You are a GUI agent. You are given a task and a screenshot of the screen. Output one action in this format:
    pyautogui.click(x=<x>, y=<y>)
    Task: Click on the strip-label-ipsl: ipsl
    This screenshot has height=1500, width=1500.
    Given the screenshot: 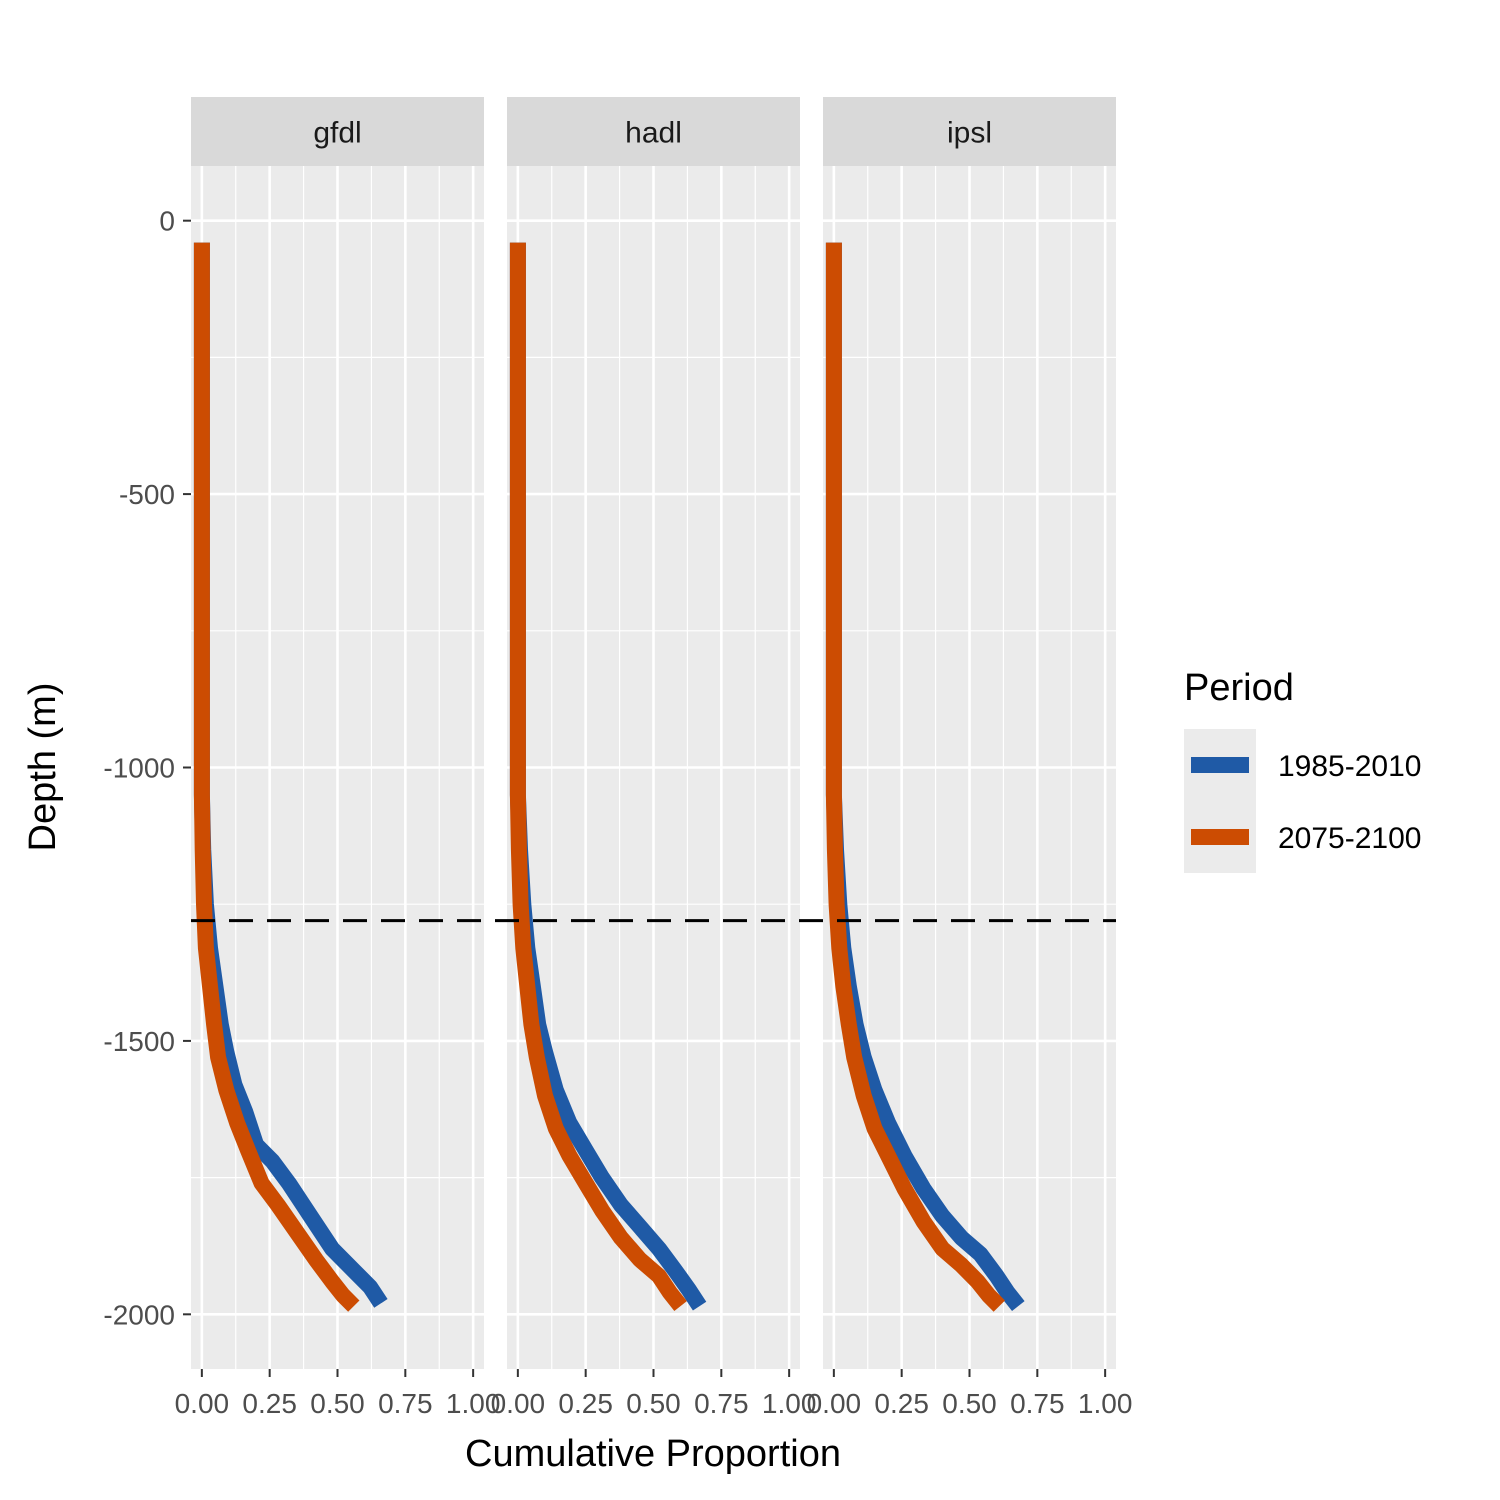 What is the action you would take?
    pyautogui.click(x=969, y=133)
    